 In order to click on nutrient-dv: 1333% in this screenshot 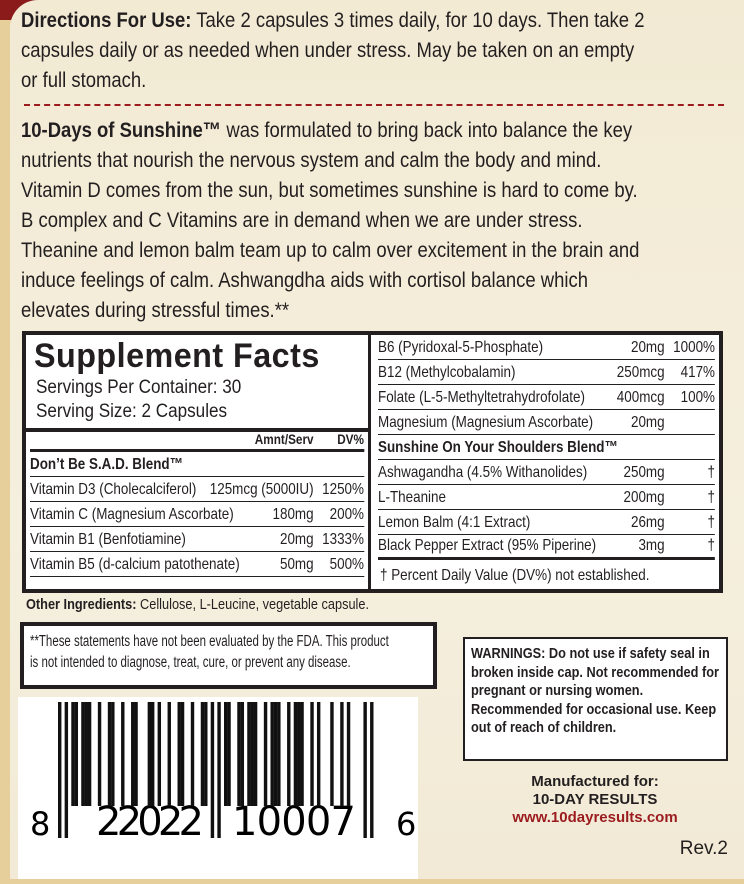, I will do `click(343, 539)`.